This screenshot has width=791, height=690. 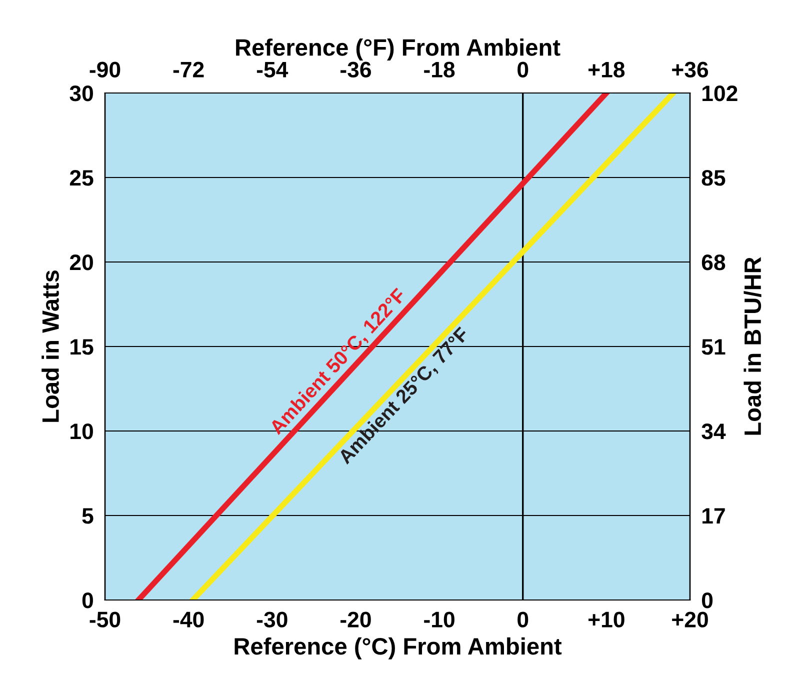 I want to click on x-tick-label: +10, so click(x=606, y=620).